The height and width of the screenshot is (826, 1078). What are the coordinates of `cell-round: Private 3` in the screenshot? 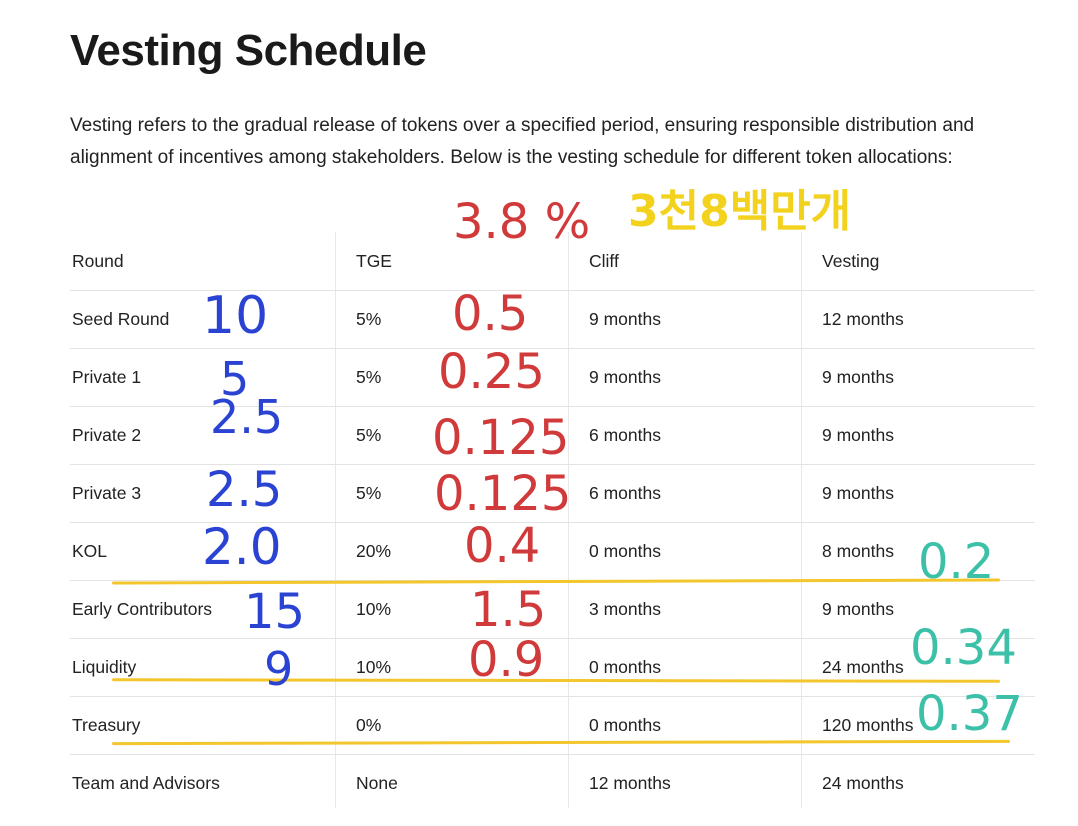 It's located at (107, 493).